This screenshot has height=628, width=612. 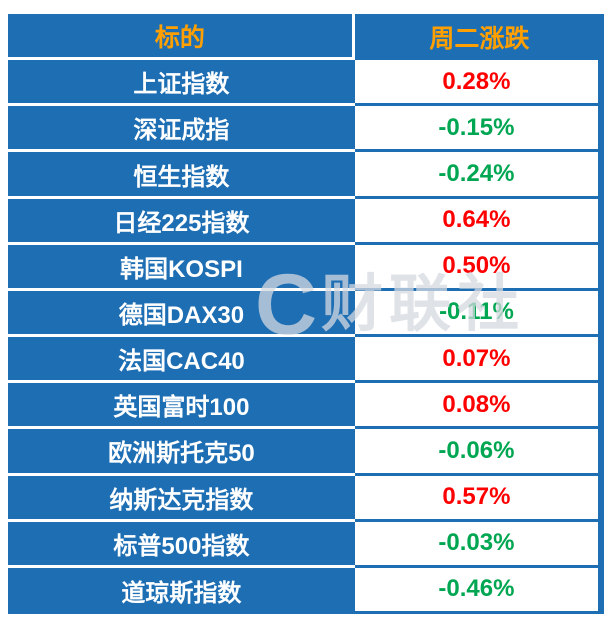 What do you see at coordinates (181, 406) in the screenshot?
I see `index-name-cell: 英国富时100` at bounding box center [181, 406].